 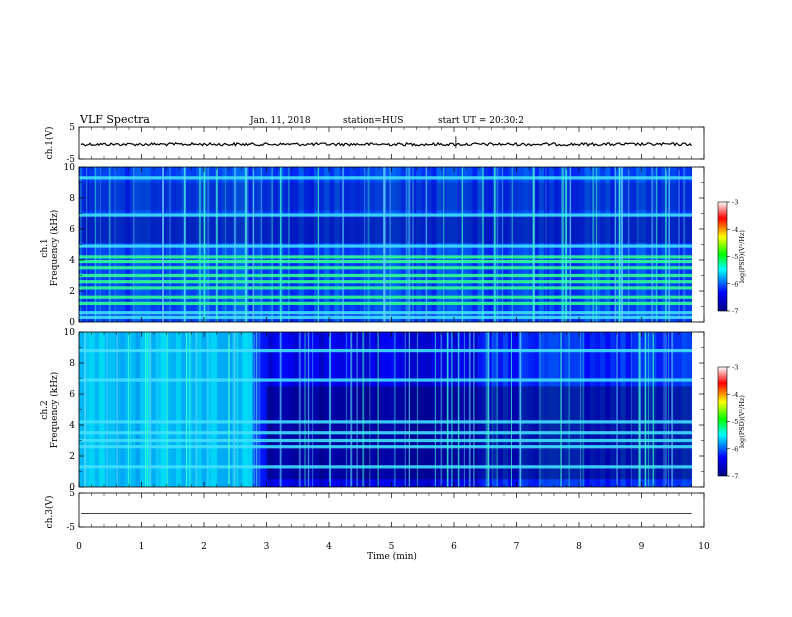 What do you see at coordinates (280, 121) in the screenshot?
I see `date-label: Jan. 11, 2018` at bounding box center [280, 121].